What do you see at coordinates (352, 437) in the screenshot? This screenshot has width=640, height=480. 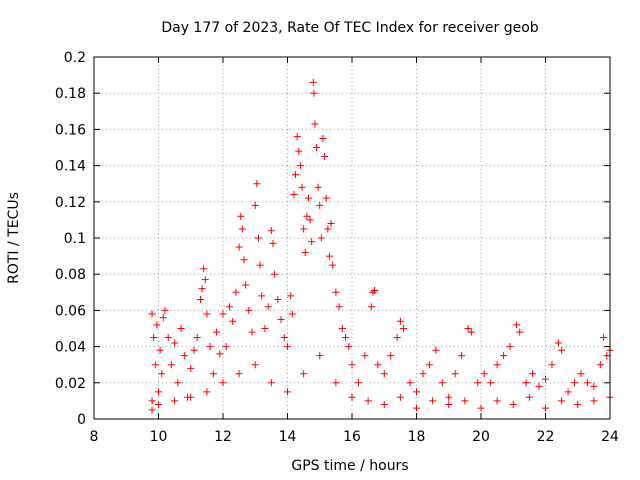 I see `x-tick-label: 16` at bounding box center [352, 437].